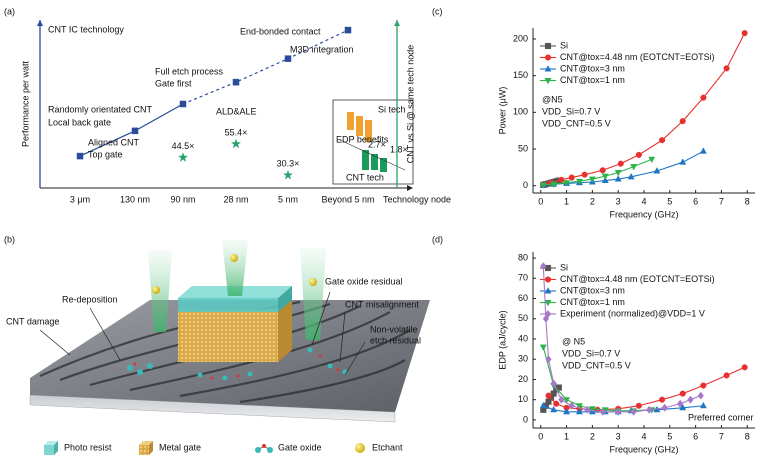 The width and height of the screenshot is (774, 463). What do you see at coordinates (523, 359) in the screenshot?
I see `y-tick-label: 30` at bounding box center [523, 359].